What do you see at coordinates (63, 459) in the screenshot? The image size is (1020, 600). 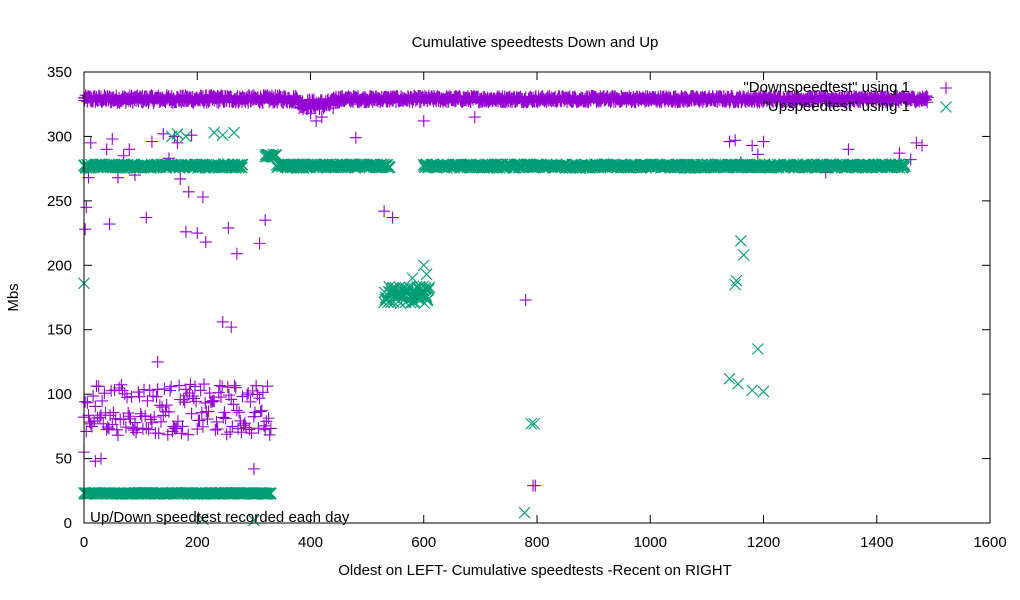 I see `y-tick-label: 50` at bounding box center [63, 459].